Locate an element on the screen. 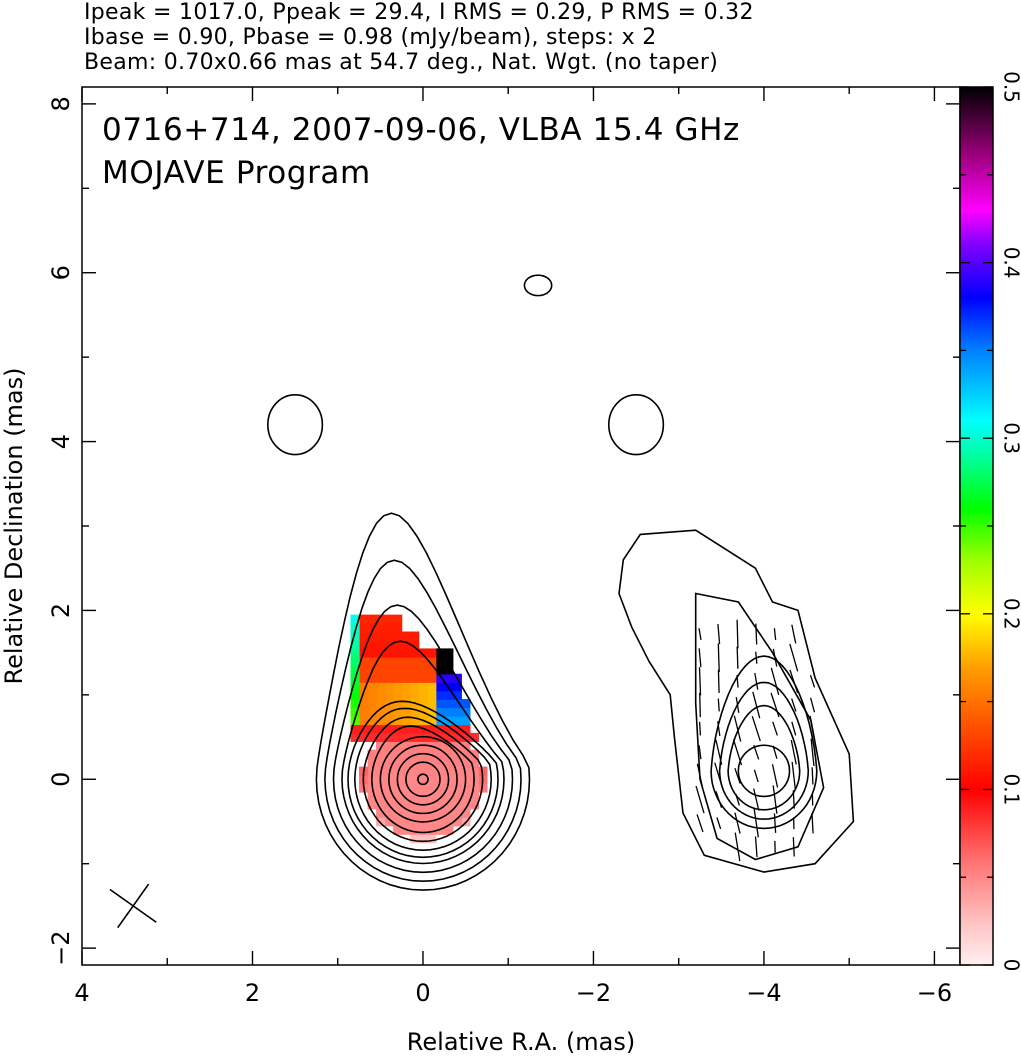  y-tick-label: 4 is located at coordinates (61, 441).